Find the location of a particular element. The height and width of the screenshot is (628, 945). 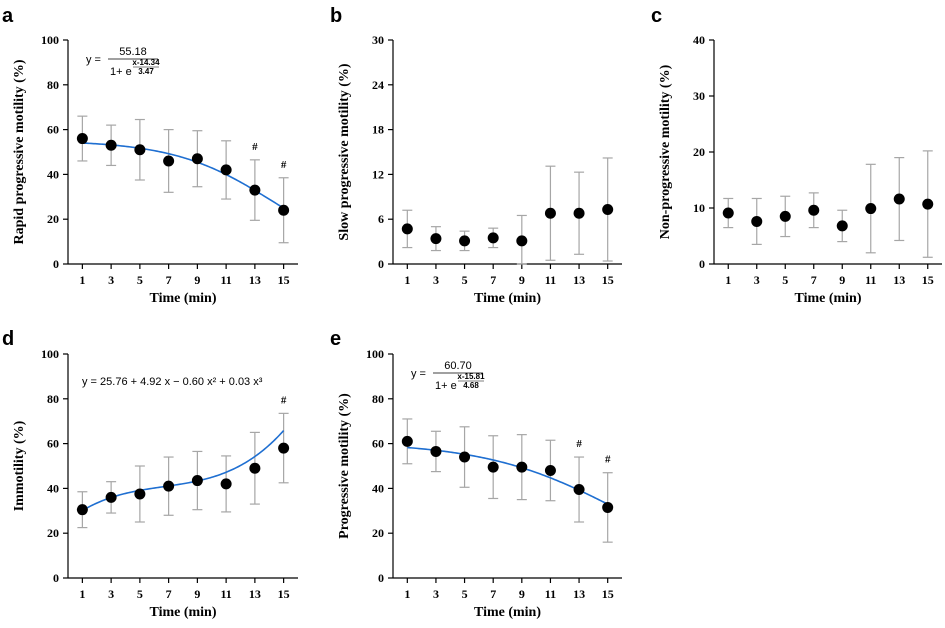

y-axis-title: Immotility (%) is located at coordinates (19, 465).